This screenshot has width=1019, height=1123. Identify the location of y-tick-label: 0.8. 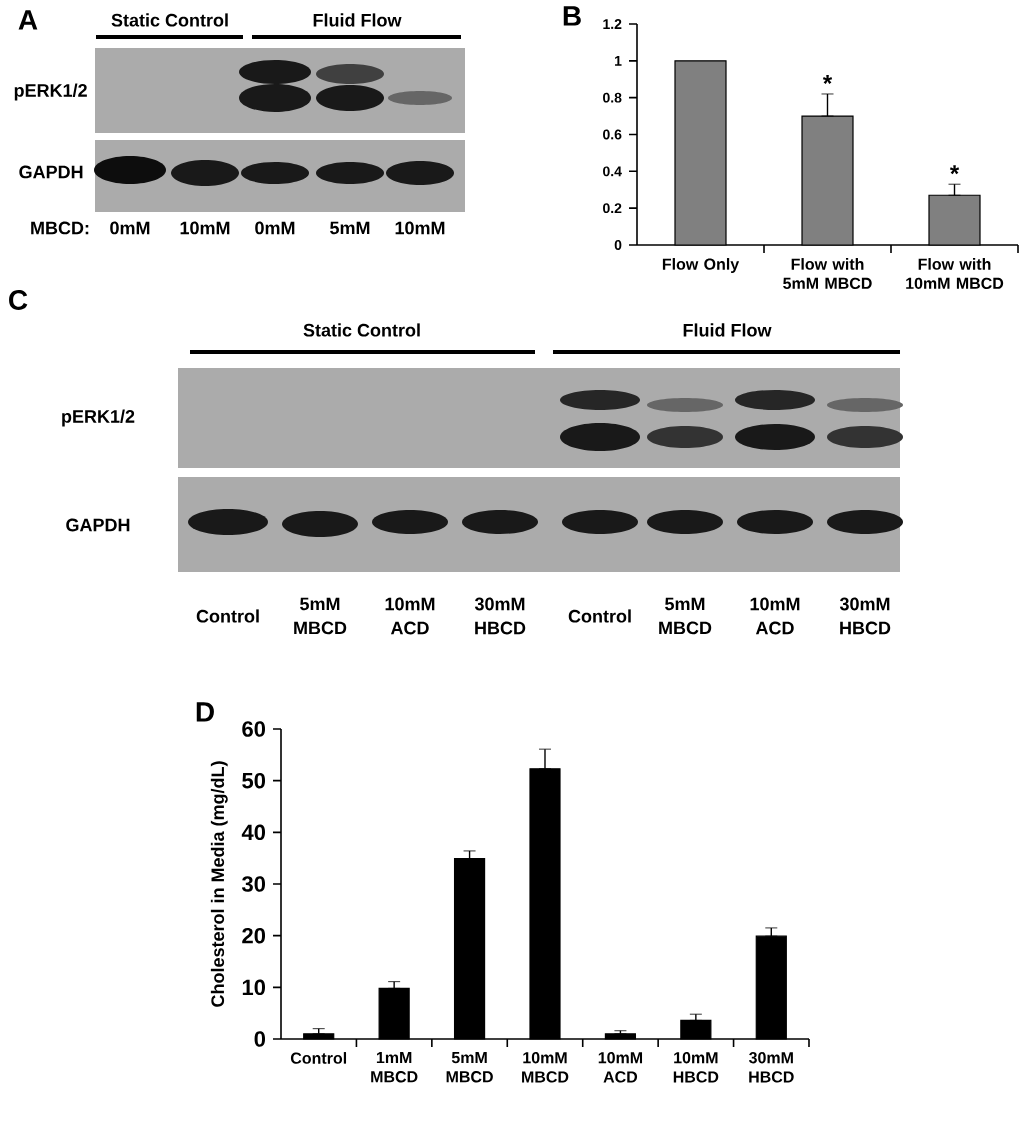
(612, 97).